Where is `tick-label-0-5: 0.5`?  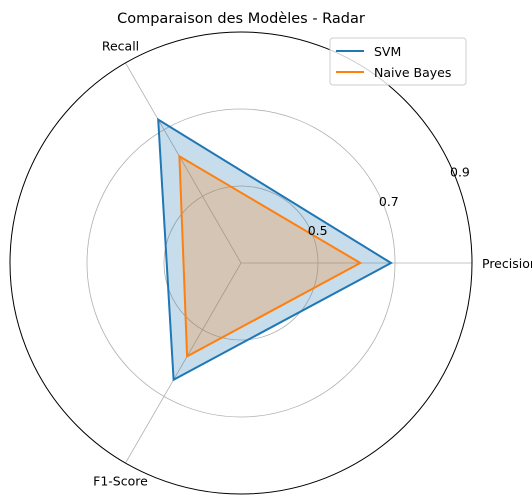
tick-label-0-5: 0.5 is located at coordinates (318, 230).